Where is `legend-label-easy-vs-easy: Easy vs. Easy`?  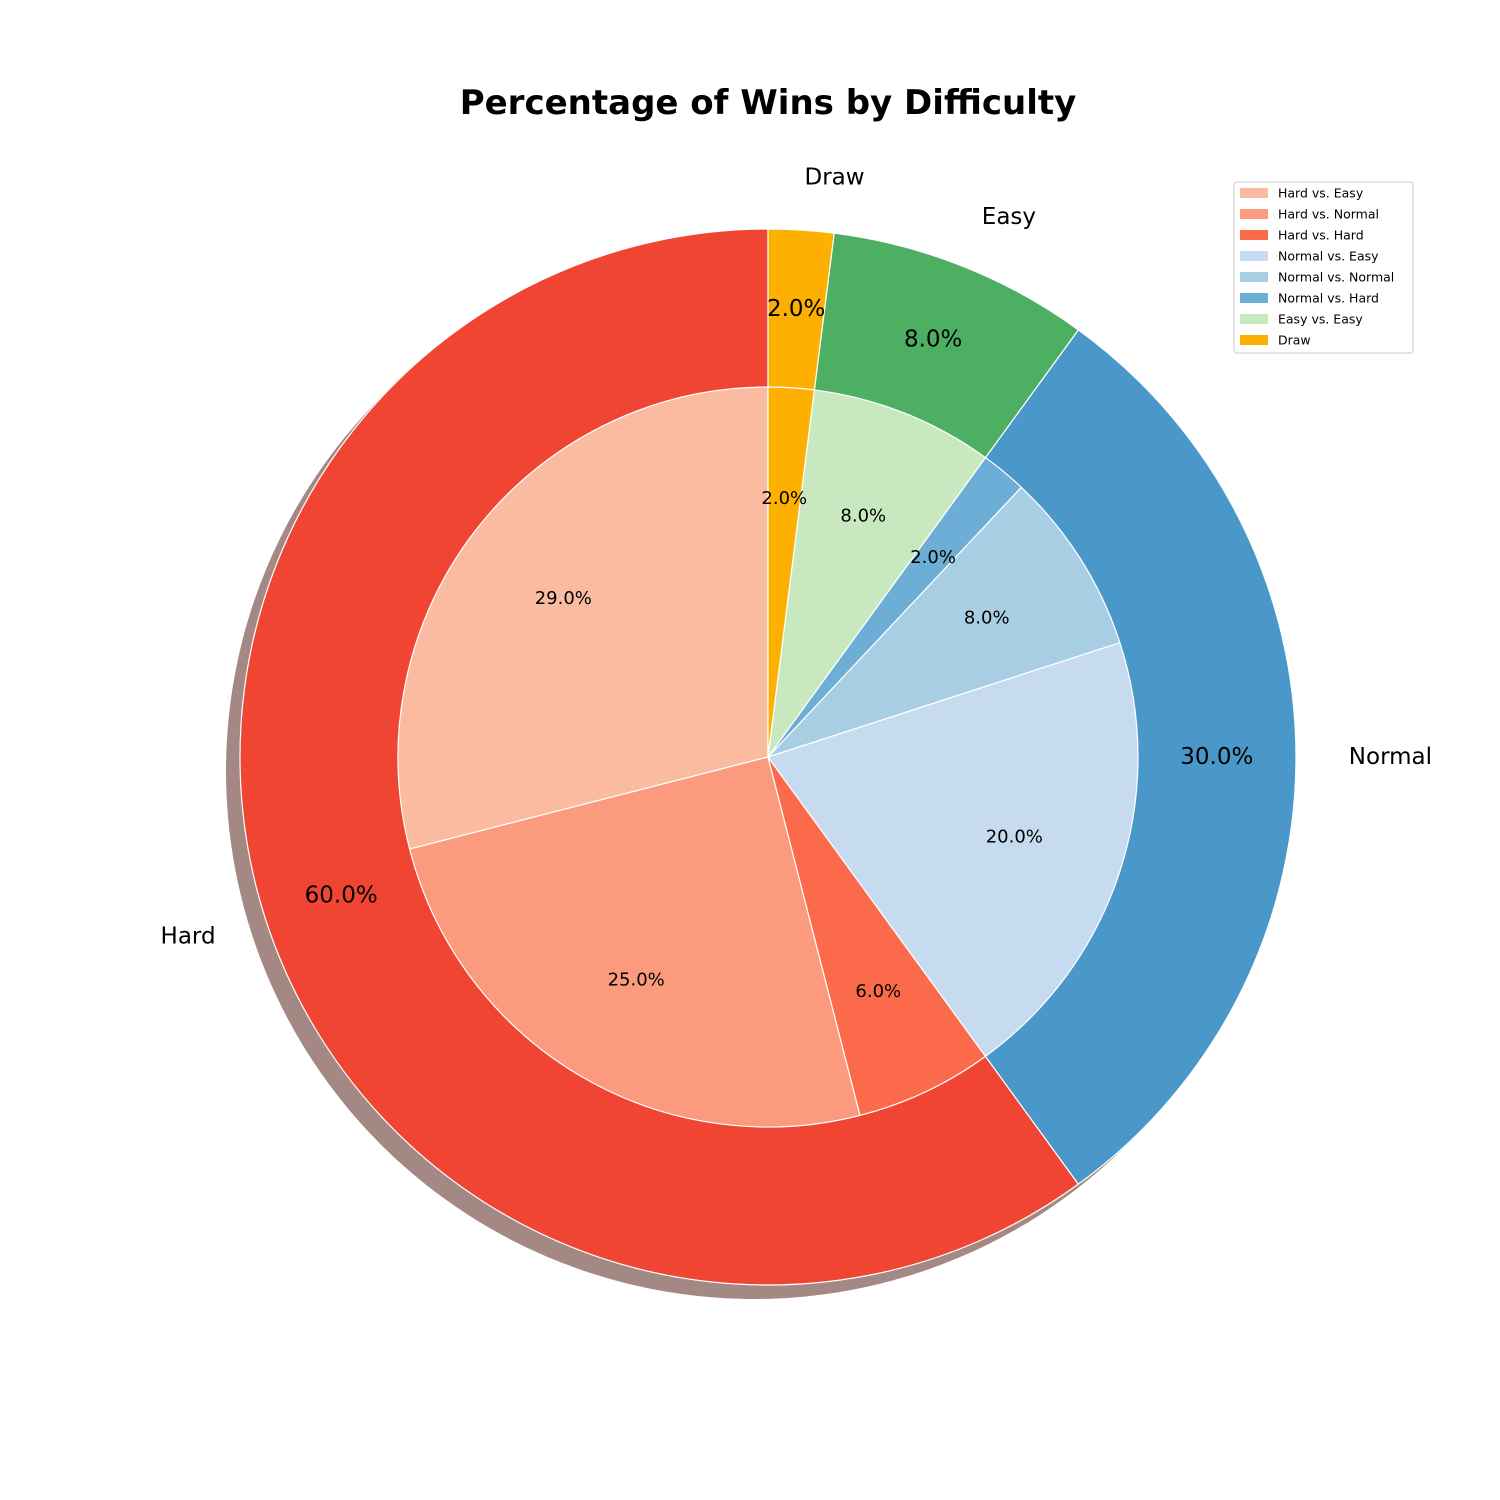 legend-label-easy-vs-easy: Easy vs. Easy is located at coordinates (1320, 319).